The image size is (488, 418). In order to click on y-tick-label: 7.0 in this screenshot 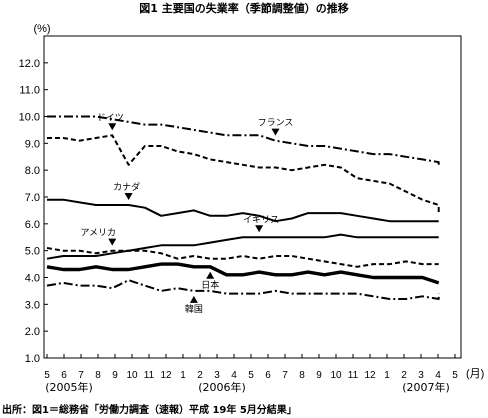, I will do `click(32, 198)`.